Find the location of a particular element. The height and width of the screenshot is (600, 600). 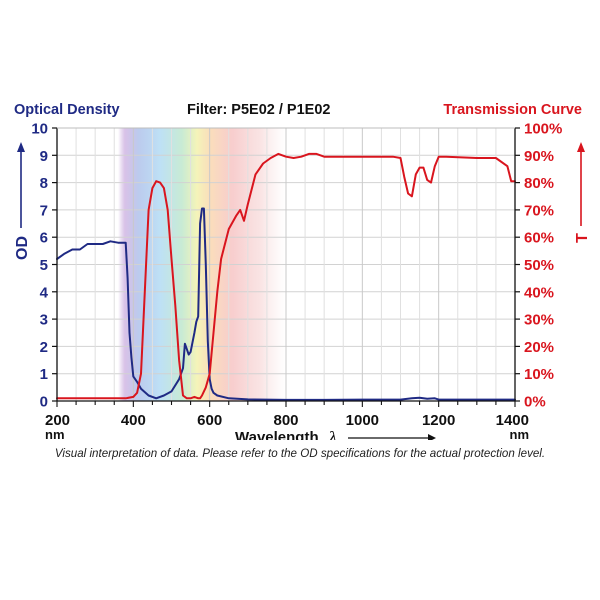

od-tick-label: 0 is located at coordinates (44, 402).